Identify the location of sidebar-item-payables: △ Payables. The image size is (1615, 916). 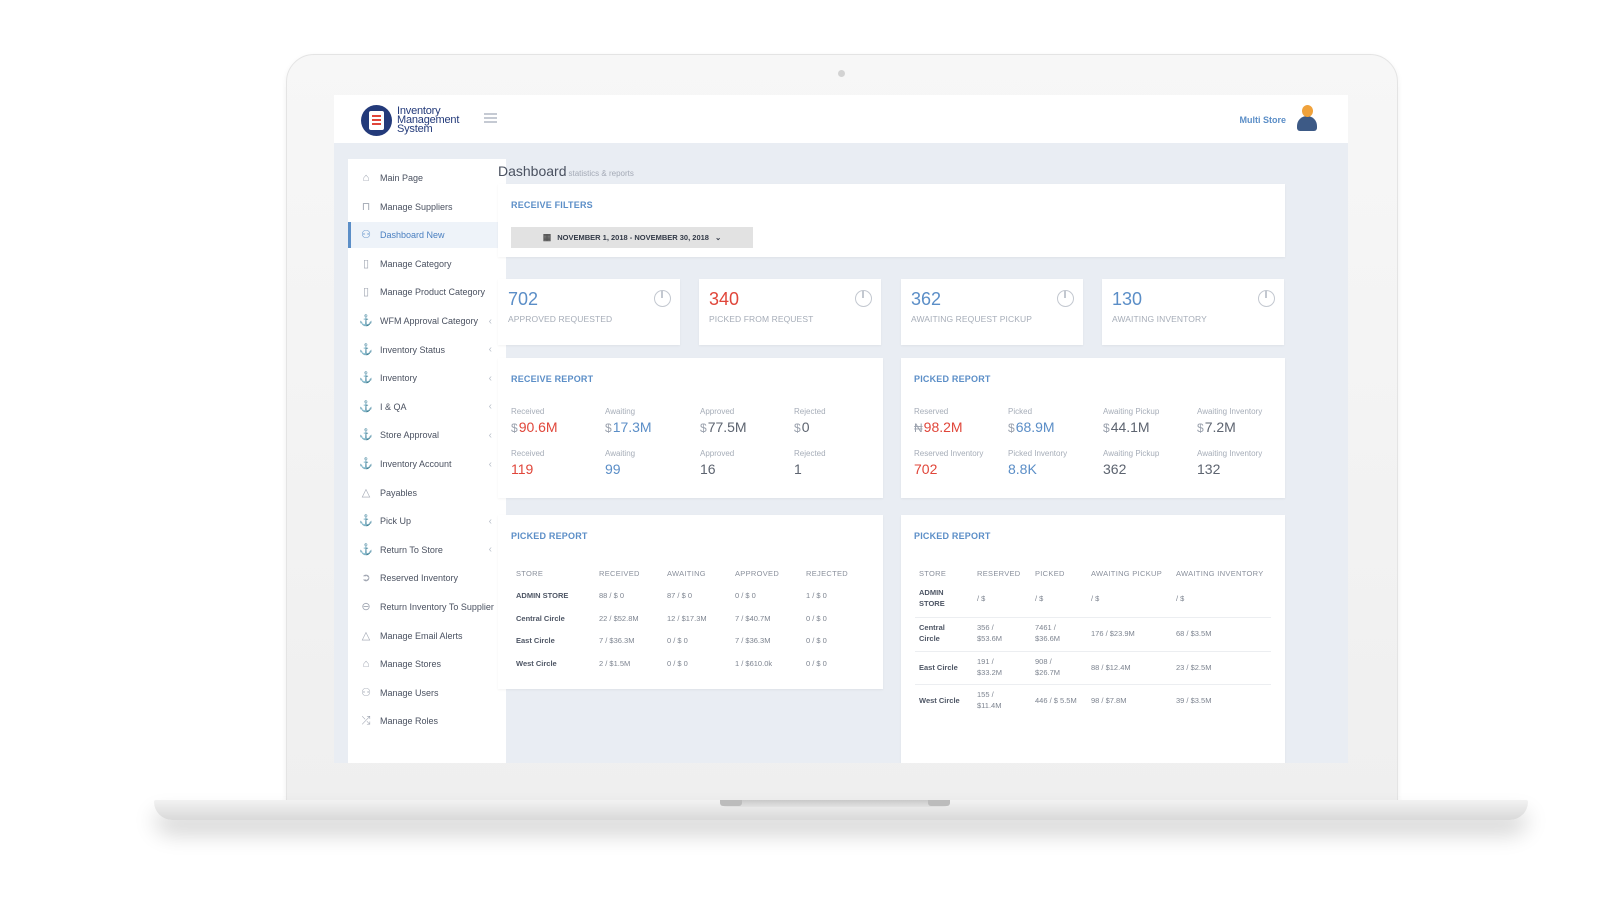
(427, 493).